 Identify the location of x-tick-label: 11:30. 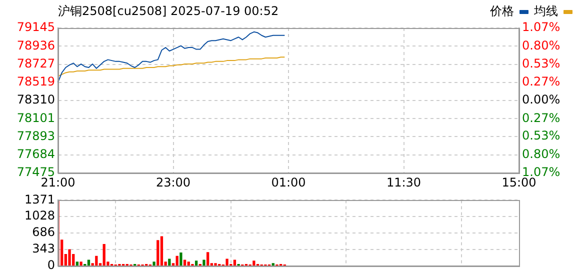
(404, 182).